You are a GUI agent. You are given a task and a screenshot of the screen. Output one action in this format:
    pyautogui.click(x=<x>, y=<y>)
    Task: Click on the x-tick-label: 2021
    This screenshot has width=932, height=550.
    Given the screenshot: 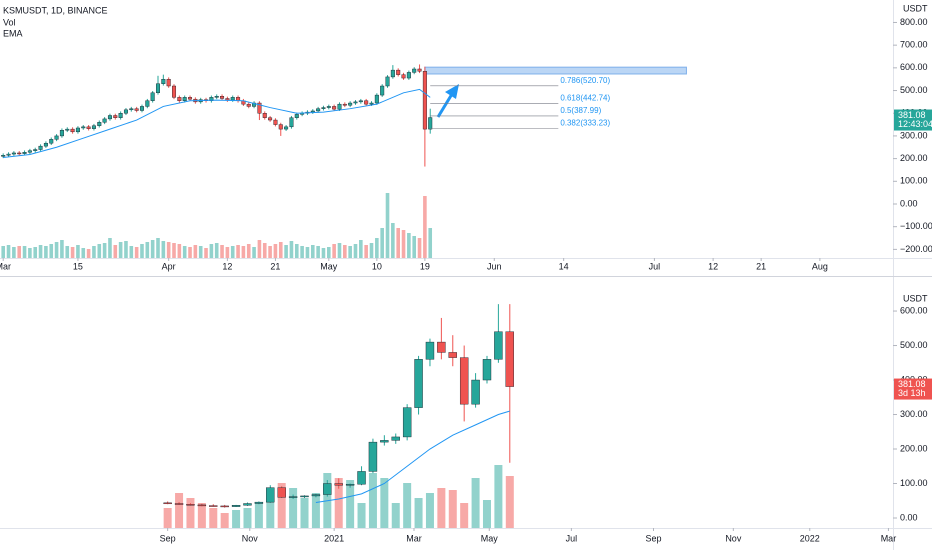 What is the action you would take?
    pyautogui.click(x=334, y=538)
    